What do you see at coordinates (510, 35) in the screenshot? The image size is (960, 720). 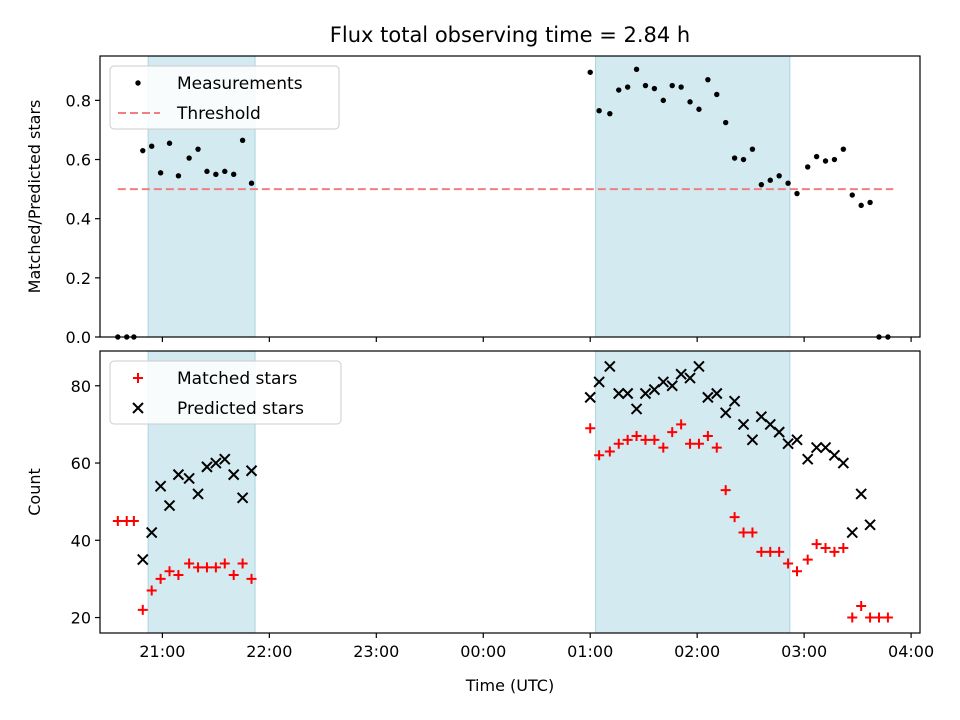 I see `chart-title: Flux total observing time = 2.84 h` at bounding box center [510, 35].